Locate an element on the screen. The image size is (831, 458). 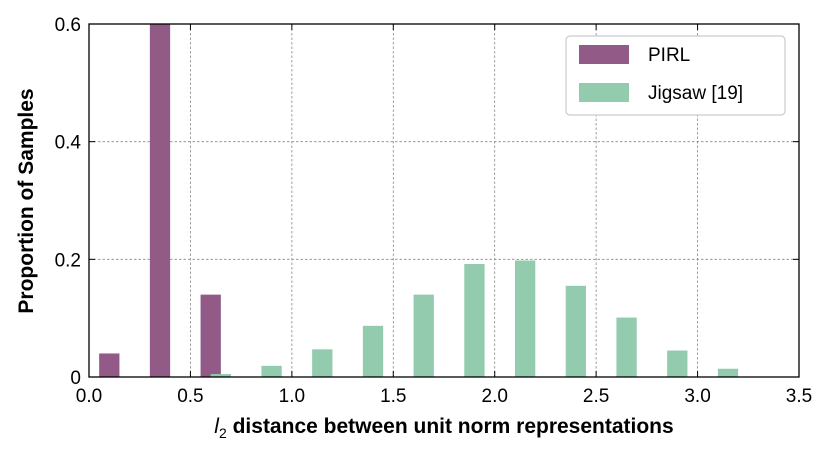
x-axis-title-subscript: 2 is located at coordinates (223, 433).